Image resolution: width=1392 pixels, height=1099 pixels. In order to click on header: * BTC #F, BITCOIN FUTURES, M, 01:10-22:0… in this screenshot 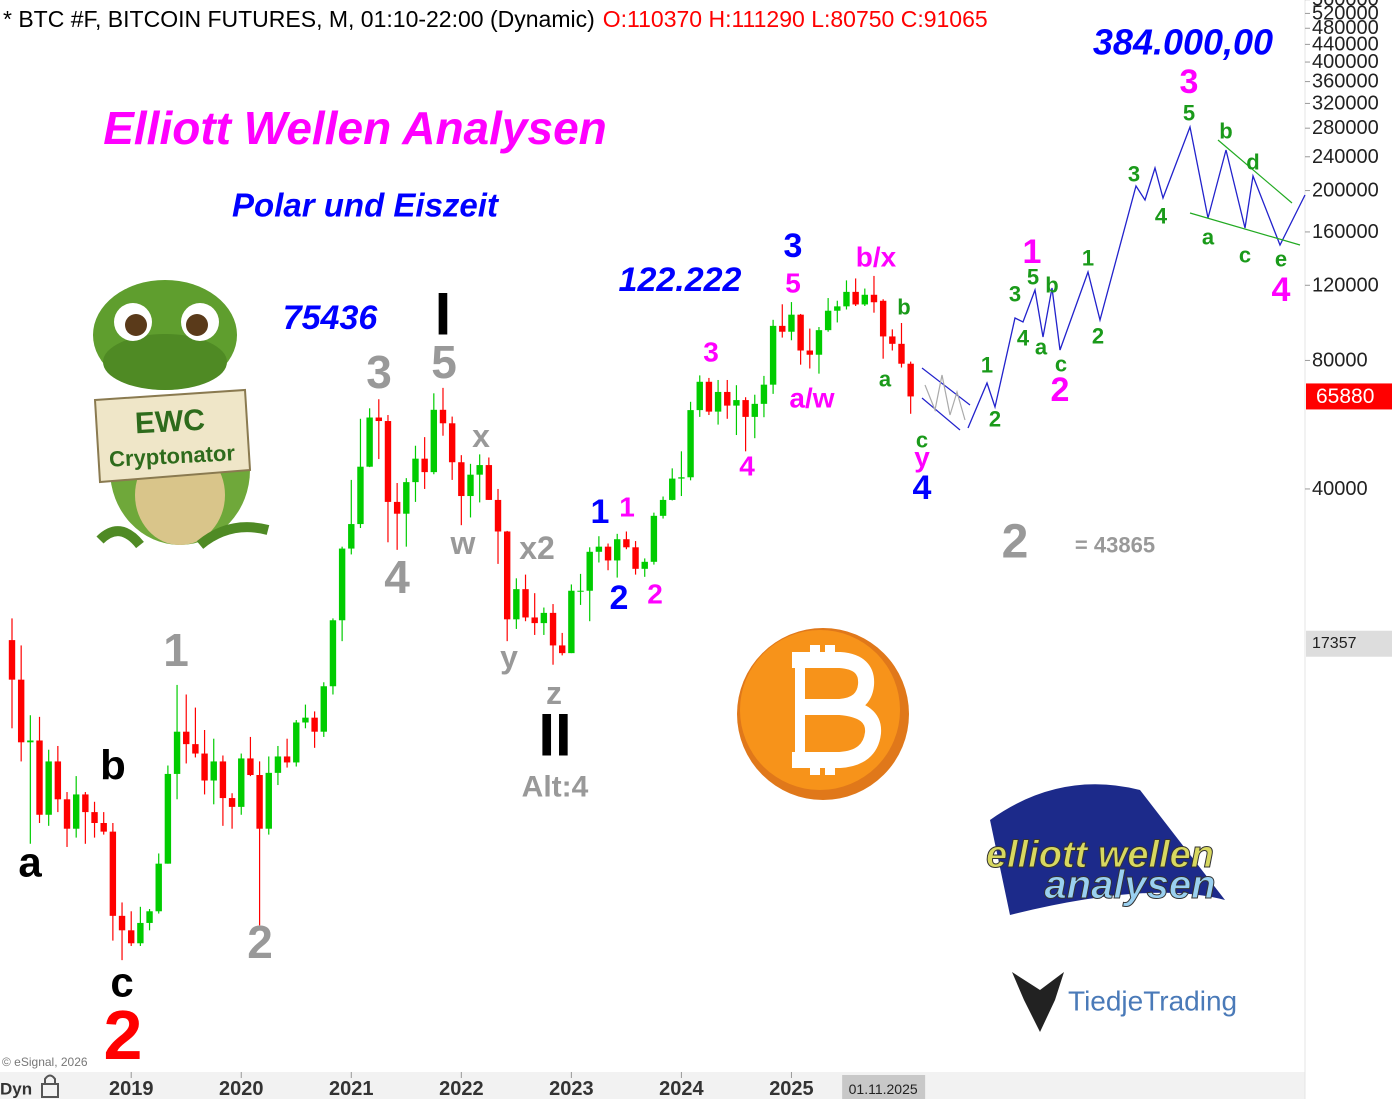, I will do `click(495, 19)`.